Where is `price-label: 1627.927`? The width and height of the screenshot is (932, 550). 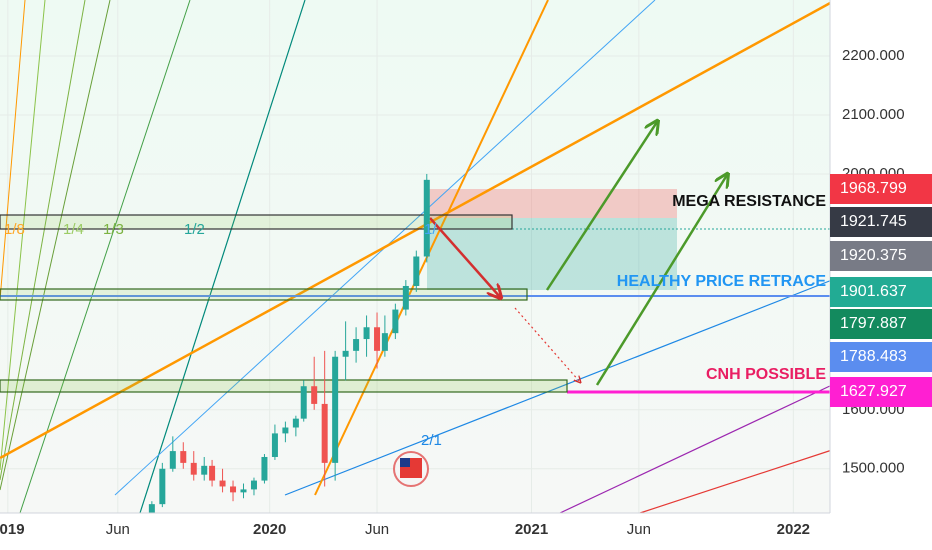 price-label: 1627.927 is located at coordinates (873, 391).